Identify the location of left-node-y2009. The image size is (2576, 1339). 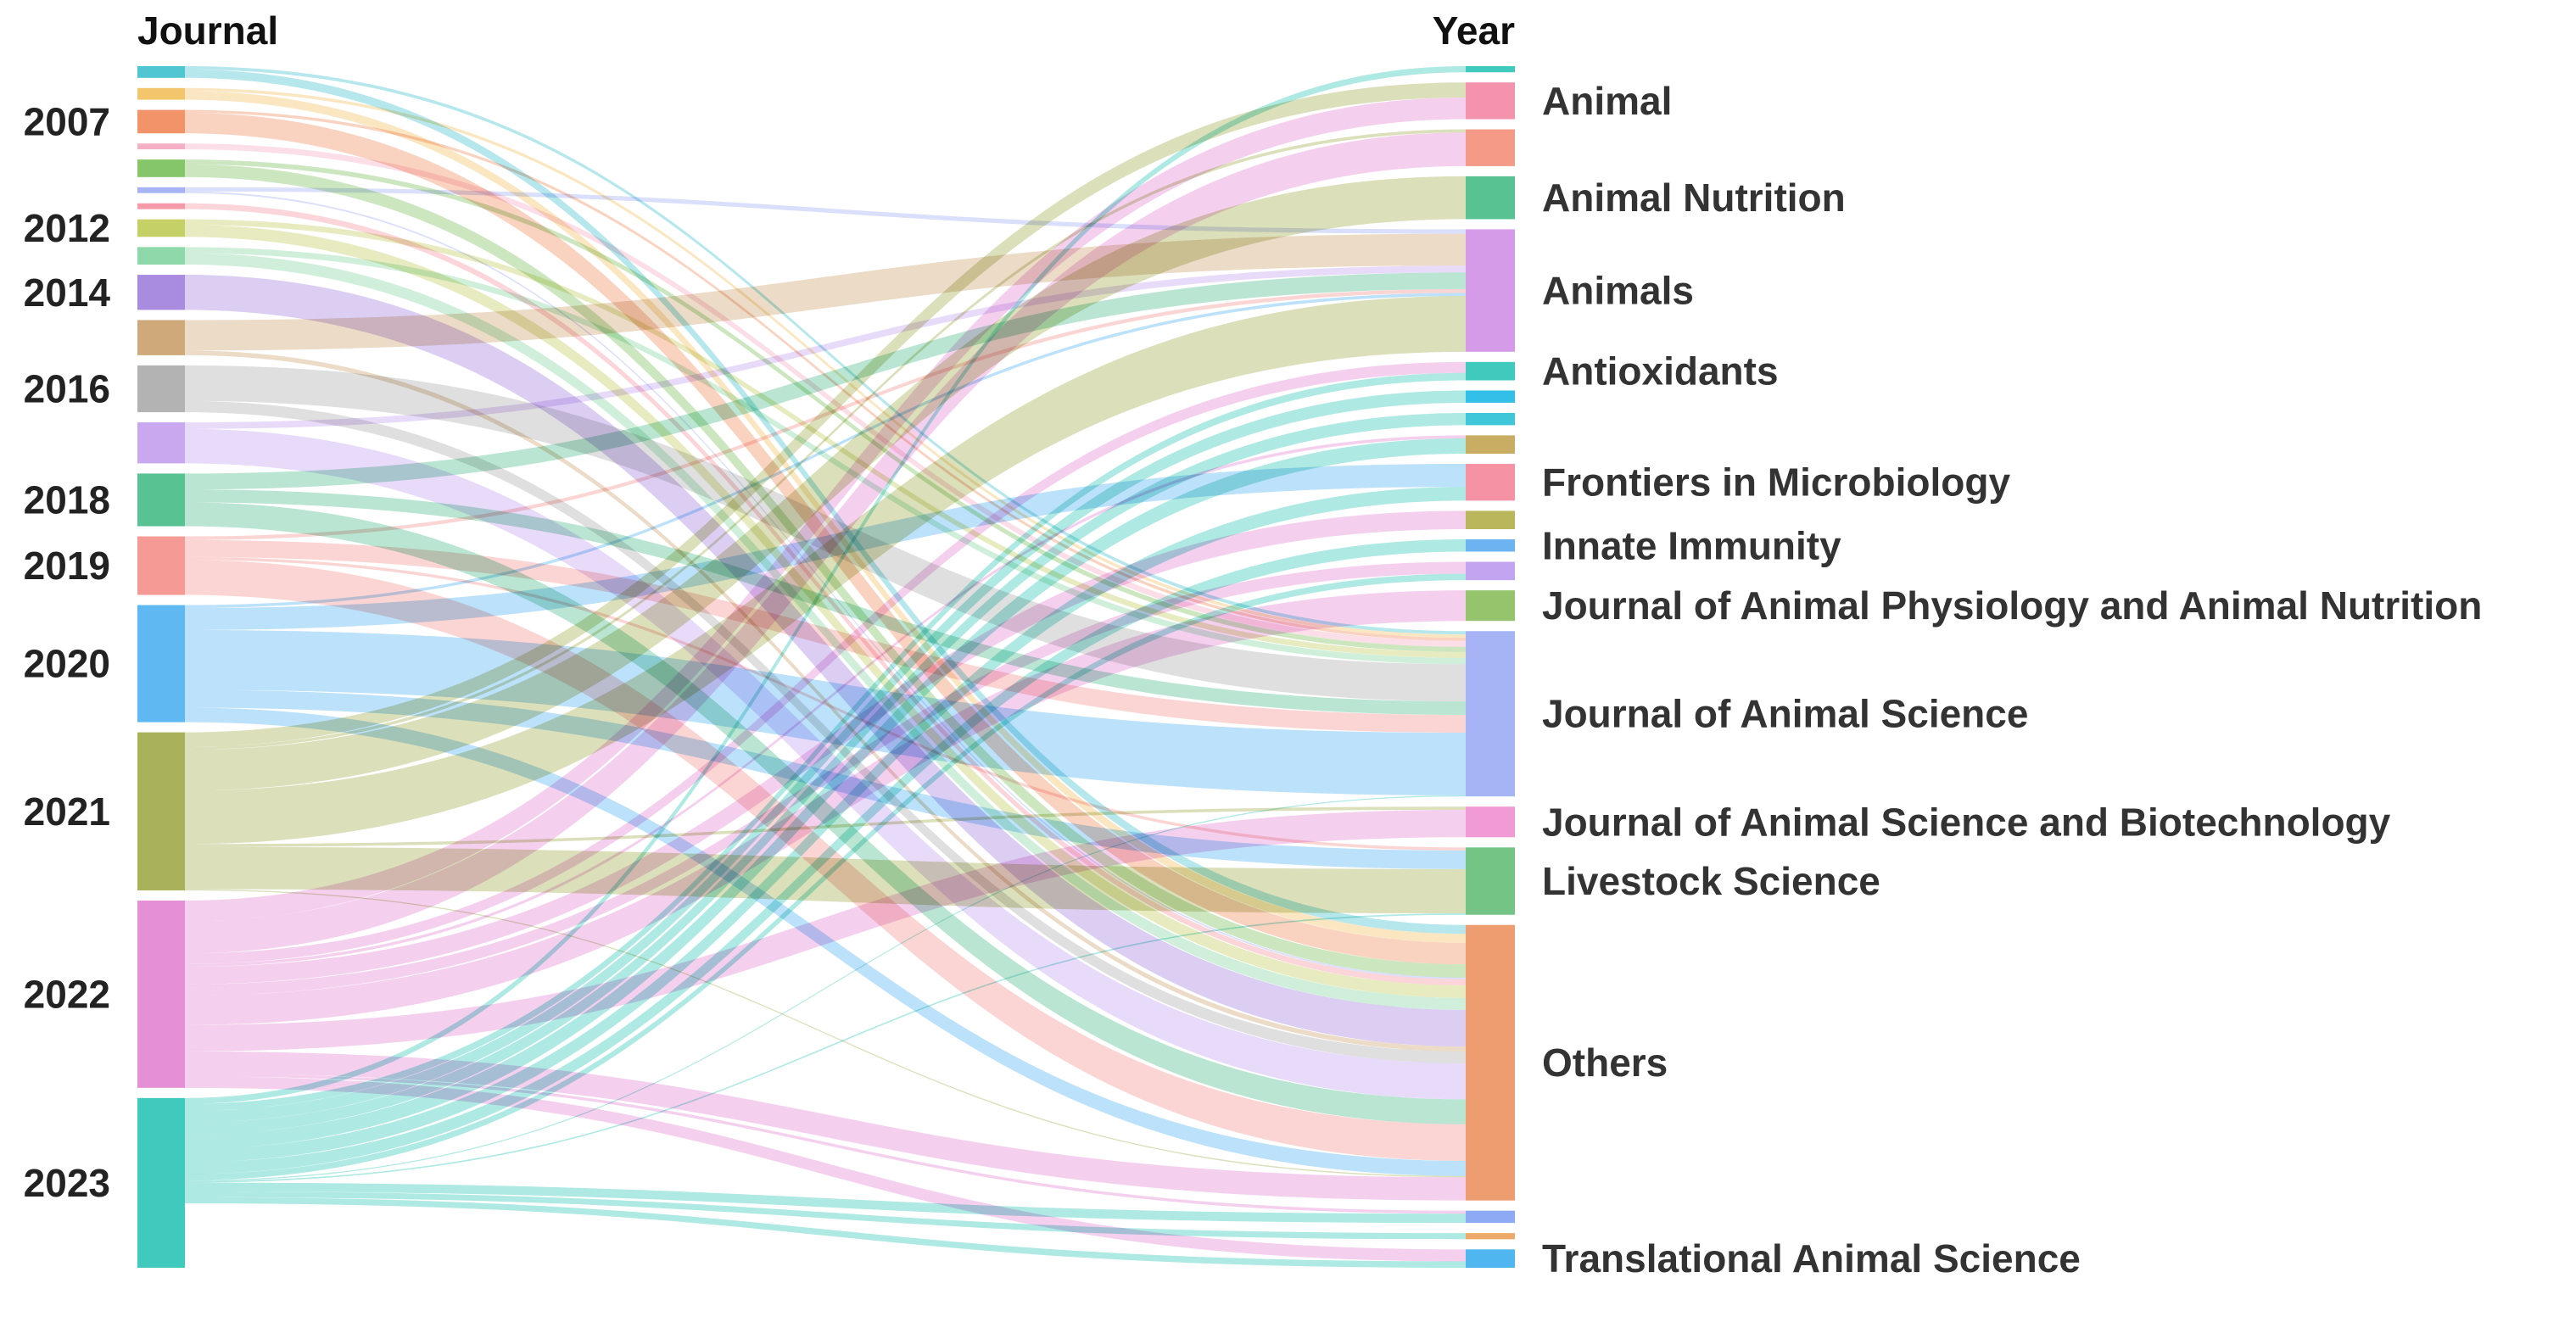
(161, 168).